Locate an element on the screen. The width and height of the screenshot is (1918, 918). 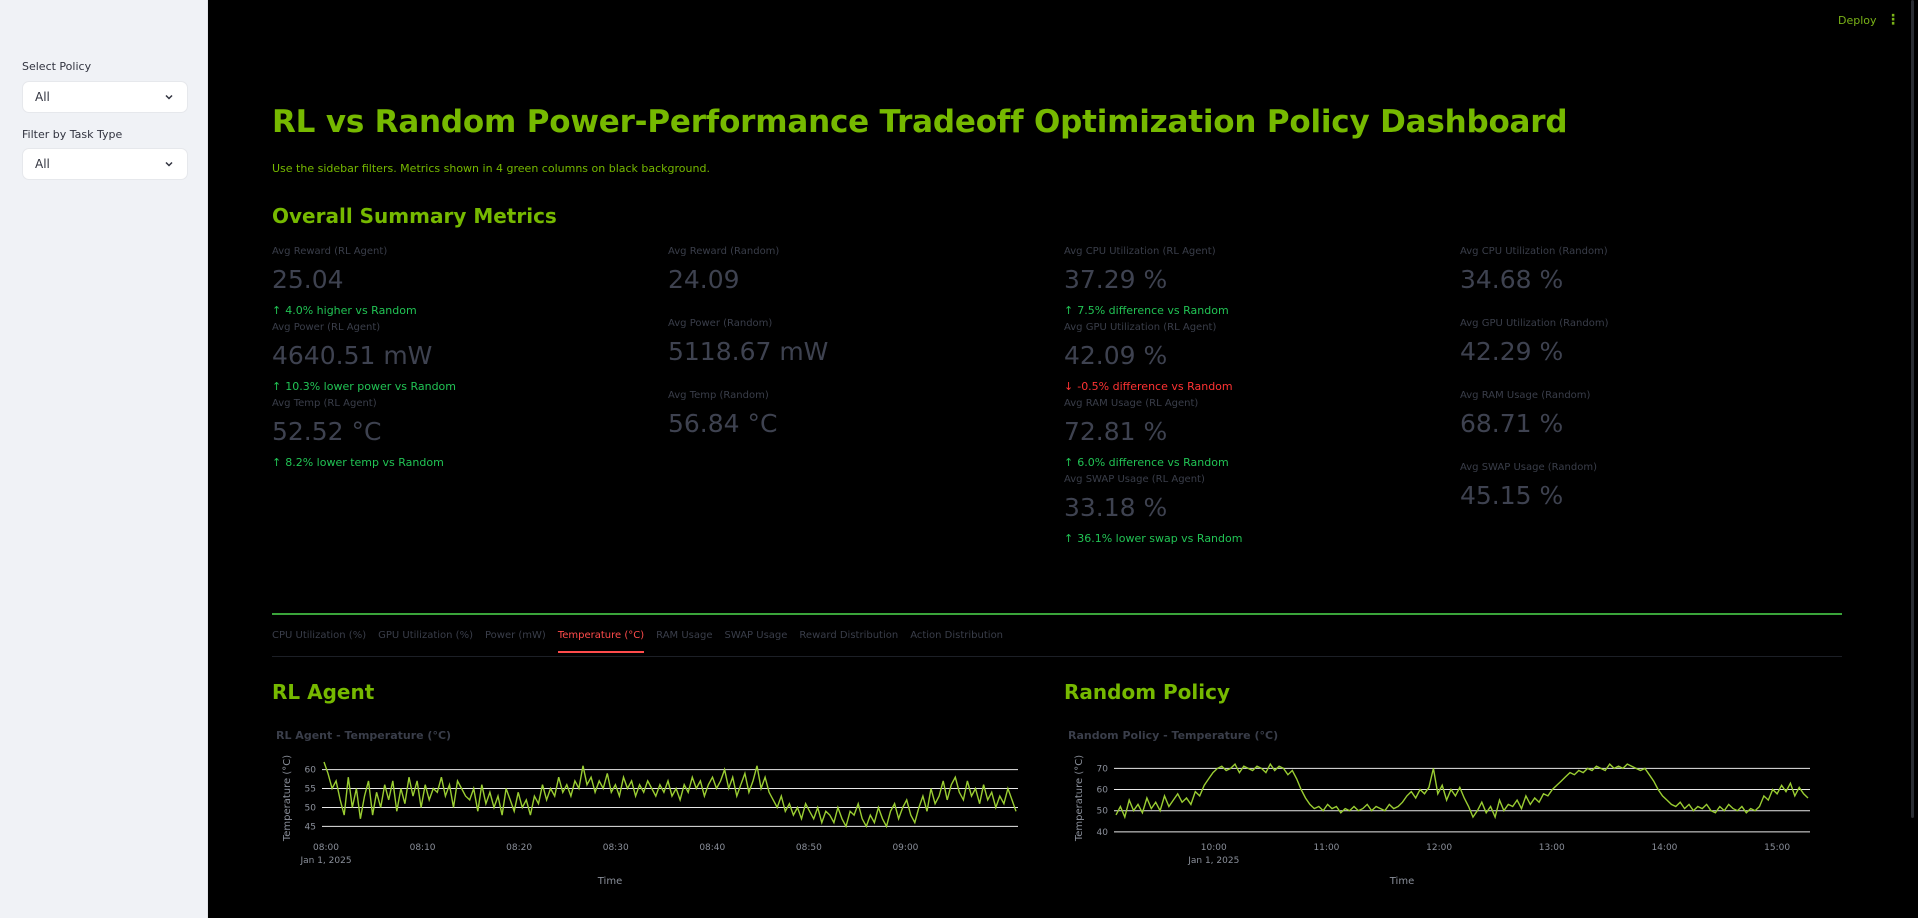
rl-x-date-label: Jan 1, 2025 is located at coordinates (325, 861).